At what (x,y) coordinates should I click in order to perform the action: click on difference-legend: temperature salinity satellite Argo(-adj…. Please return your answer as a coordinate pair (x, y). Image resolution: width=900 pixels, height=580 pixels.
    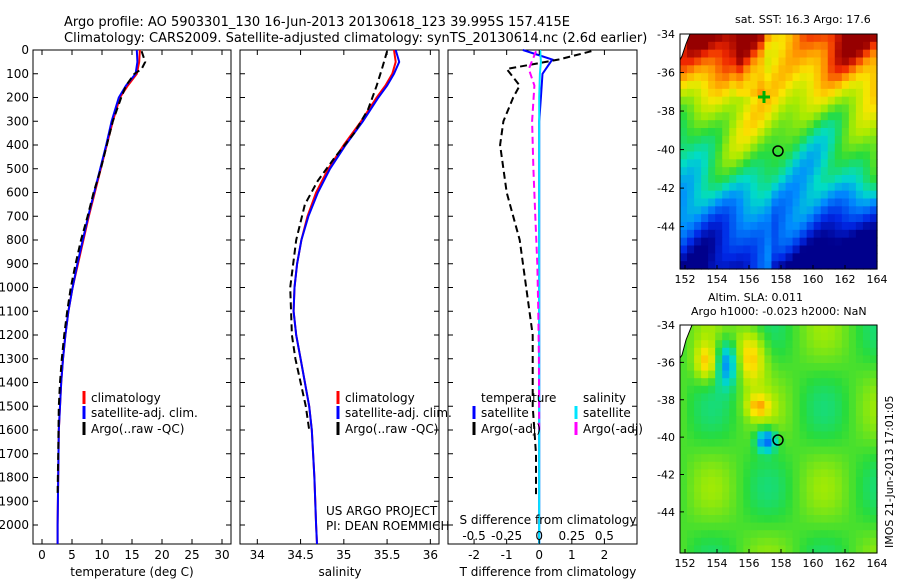
    Looking at the image, I should click on (557, 413).